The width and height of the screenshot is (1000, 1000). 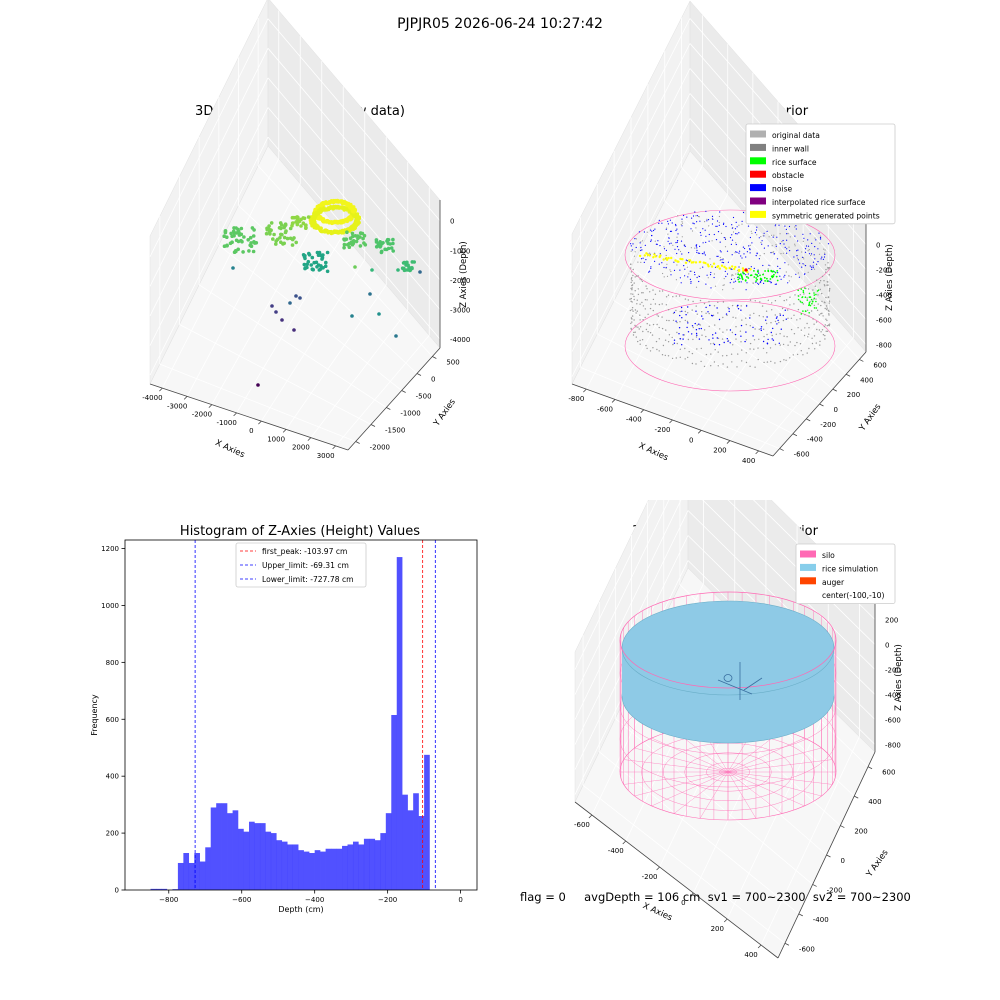 I want to click on p4-z-axis-title: Z Axies (Depth), so click(x=899, y=677).